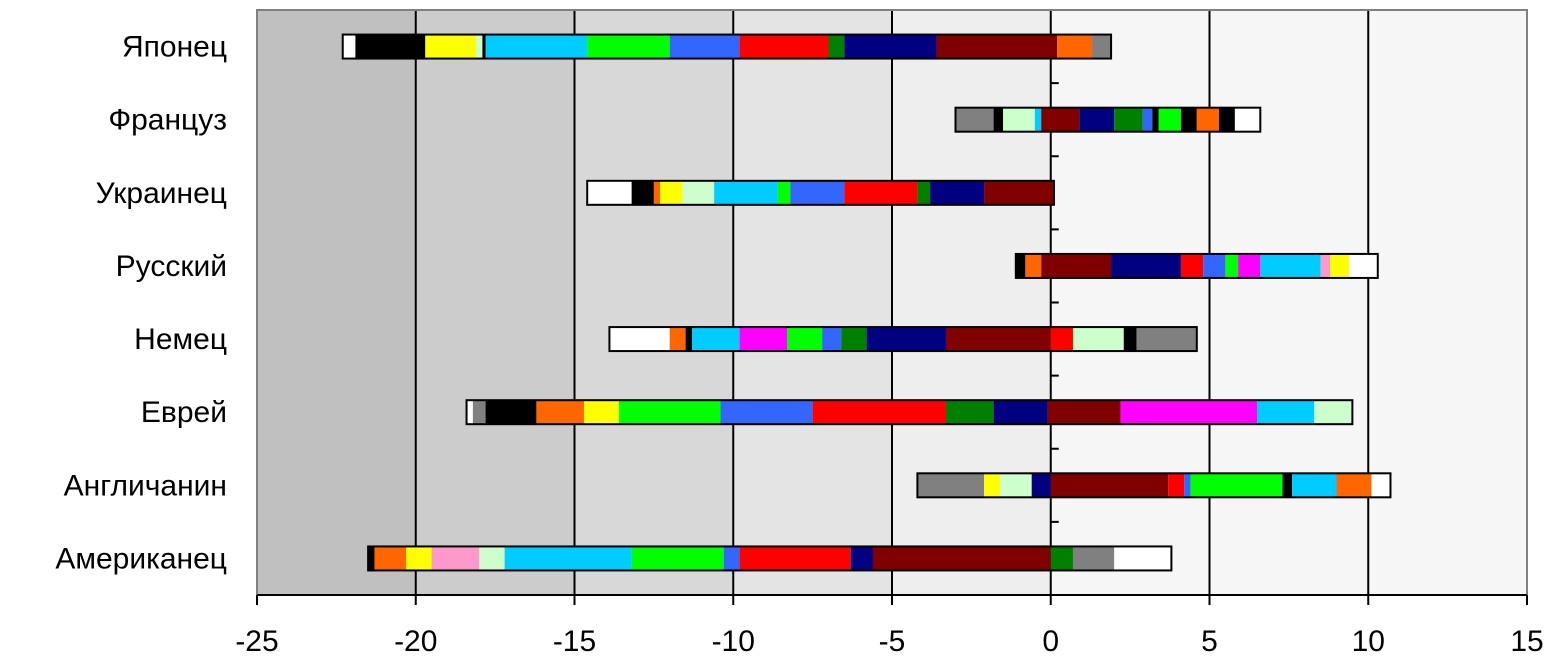  What do you see at coordinates (574, 641) in the screenshot?
I see `x-tick-label: -15` at bounding box center [574, 641].